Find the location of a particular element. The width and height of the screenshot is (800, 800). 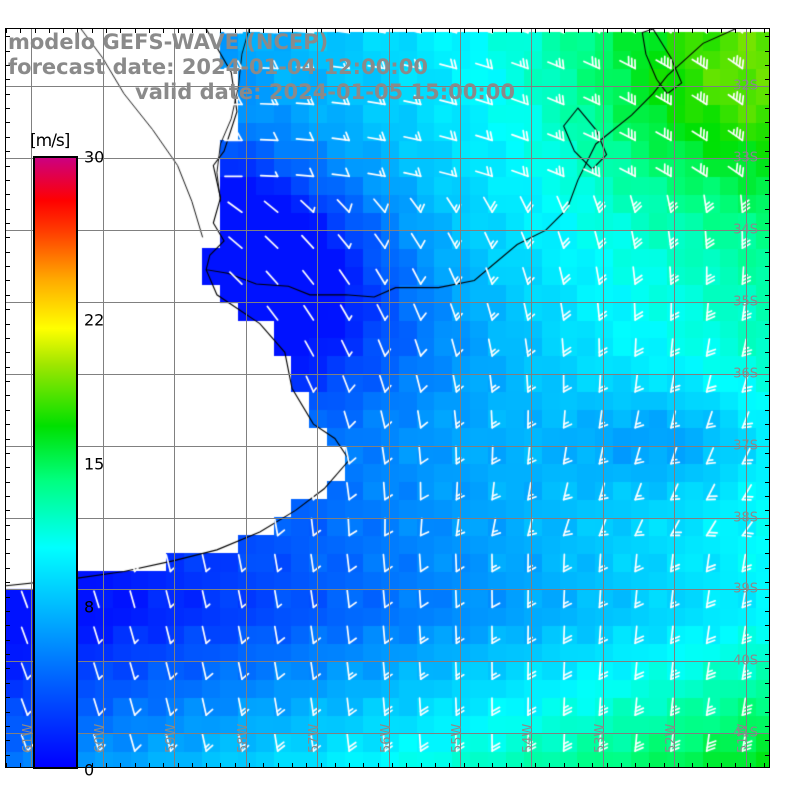

lon-label-52W: 52W is located at coordinates (672, 738).